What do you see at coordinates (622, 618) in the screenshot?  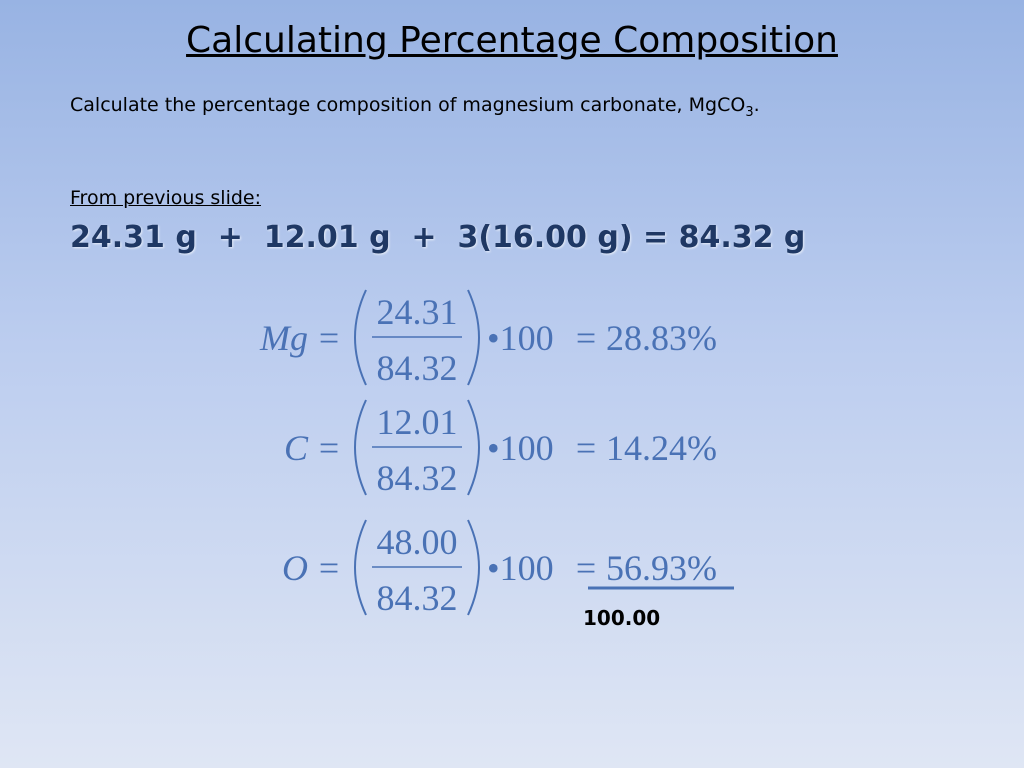 I see `total: 100.00` at bounding box center [622, 618].